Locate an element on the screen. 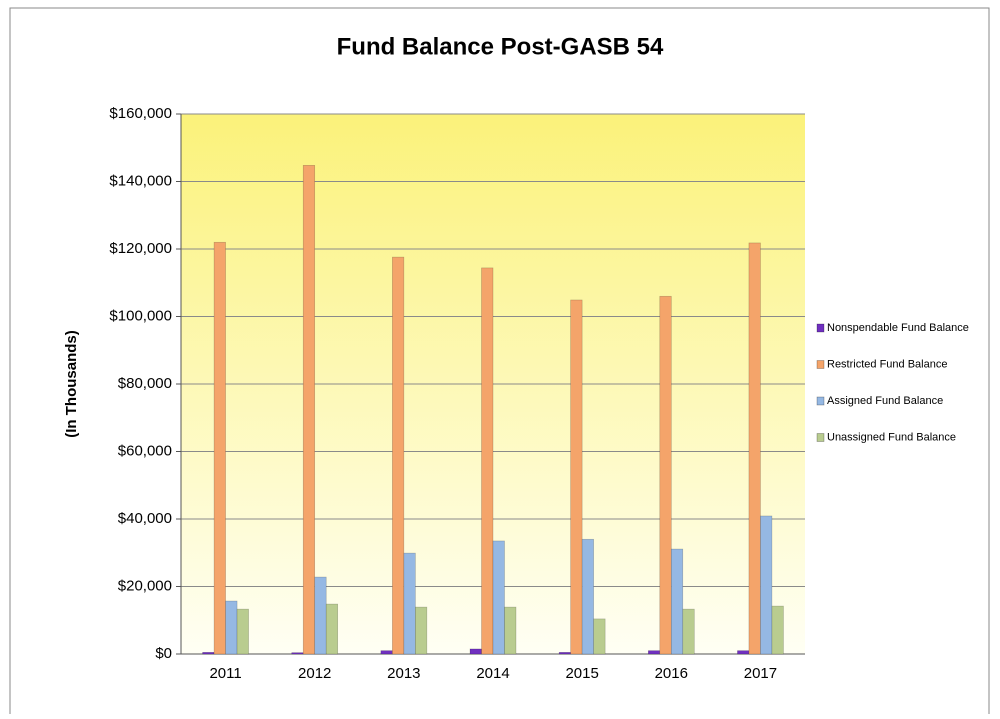  y-tick-label: $100,000 is located at coordinates (140, 315).